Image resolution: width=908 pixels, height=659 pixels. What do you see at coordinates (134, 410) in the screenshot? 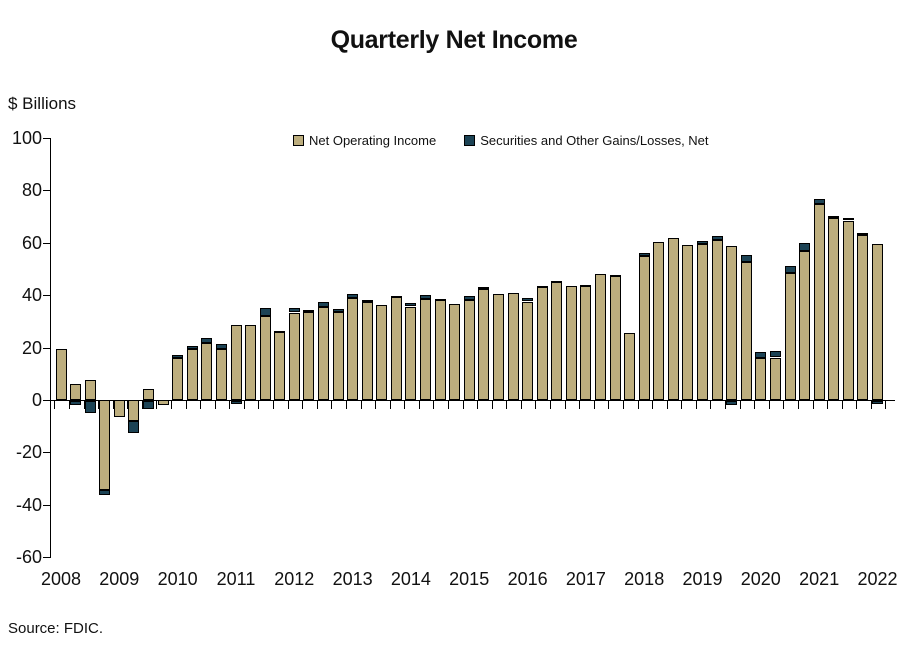
I see `bar-noi-2009-Q2` at bounding box center [134, 410].